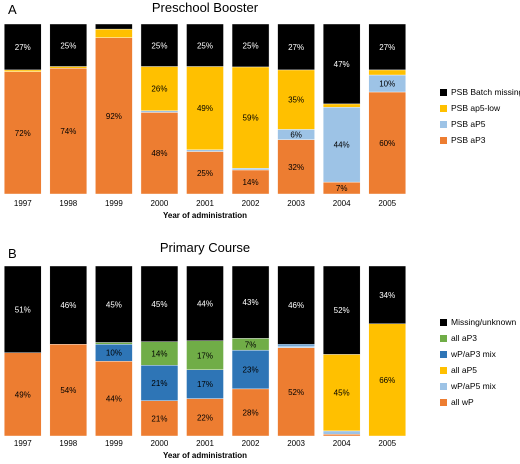  I want to click on data-label: 35%, so click(296, 100).